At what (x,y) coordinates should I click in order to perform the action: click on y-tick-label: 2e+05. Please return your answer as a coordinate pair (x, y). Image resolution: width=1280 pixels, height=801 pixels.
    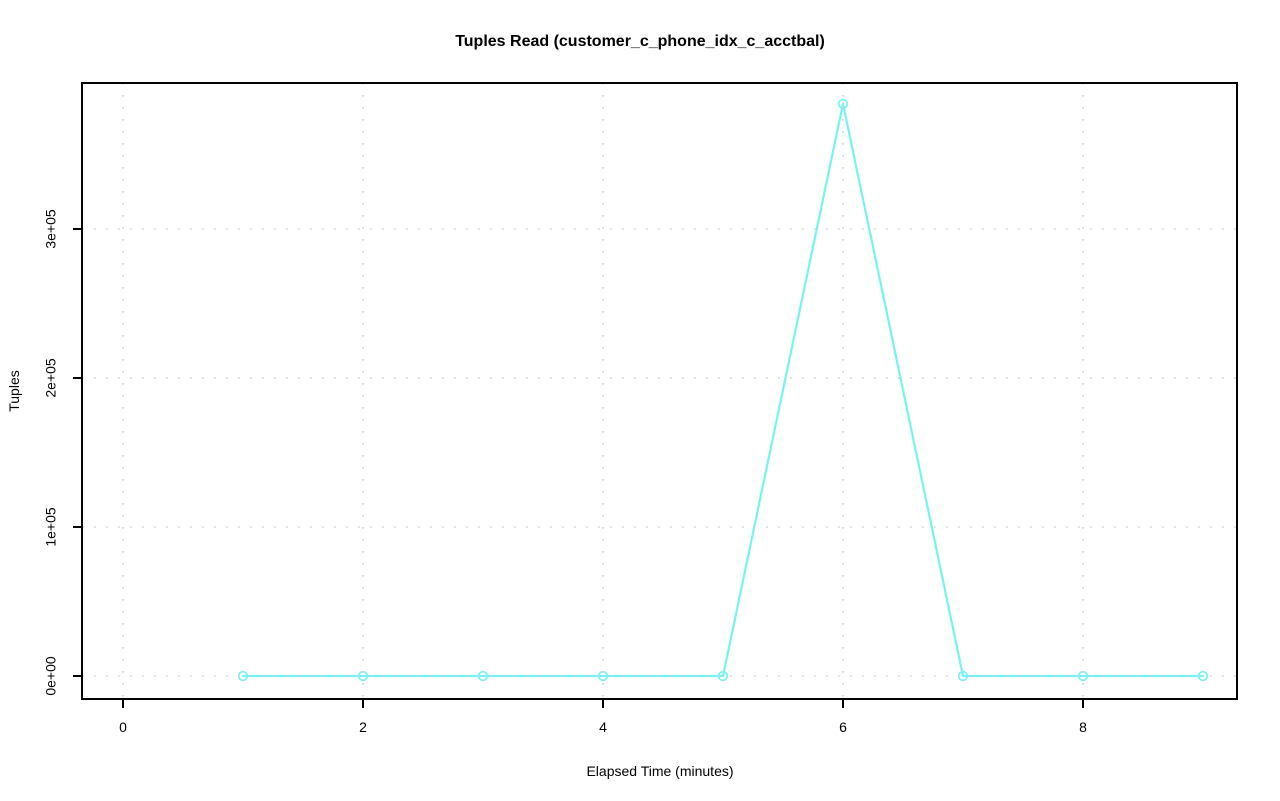
    Looking at the image, I should click on (51, 378).